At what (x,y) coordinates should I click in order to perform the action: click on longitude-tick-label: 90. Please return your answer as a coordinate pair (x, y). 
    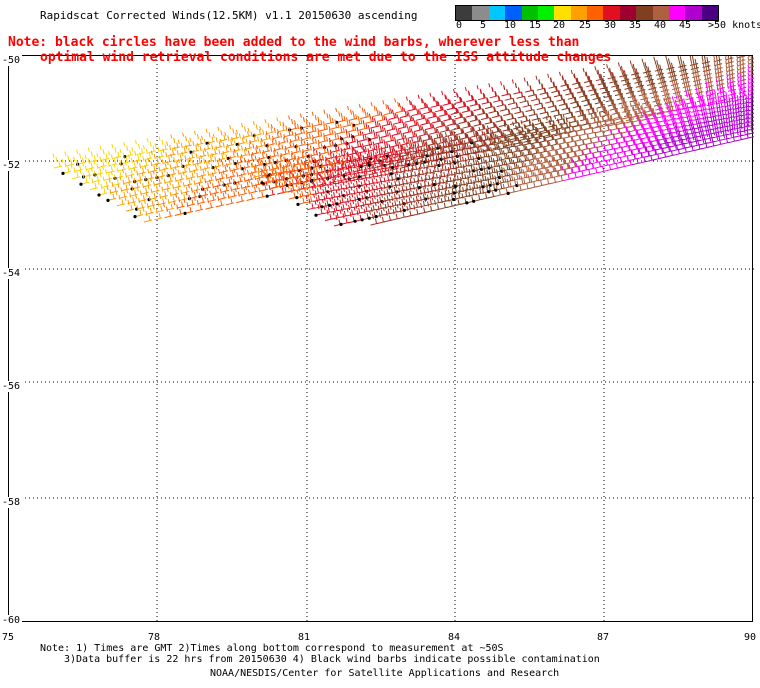
    Looking at the image, I should click on (750, 637).